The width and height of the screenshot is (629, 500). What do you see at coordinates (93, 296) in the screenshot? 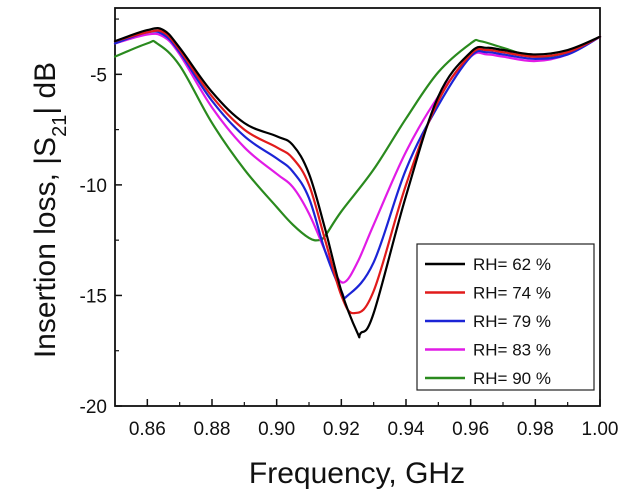
I see `y-tick-label: -15` at bounding box center [93, 296].